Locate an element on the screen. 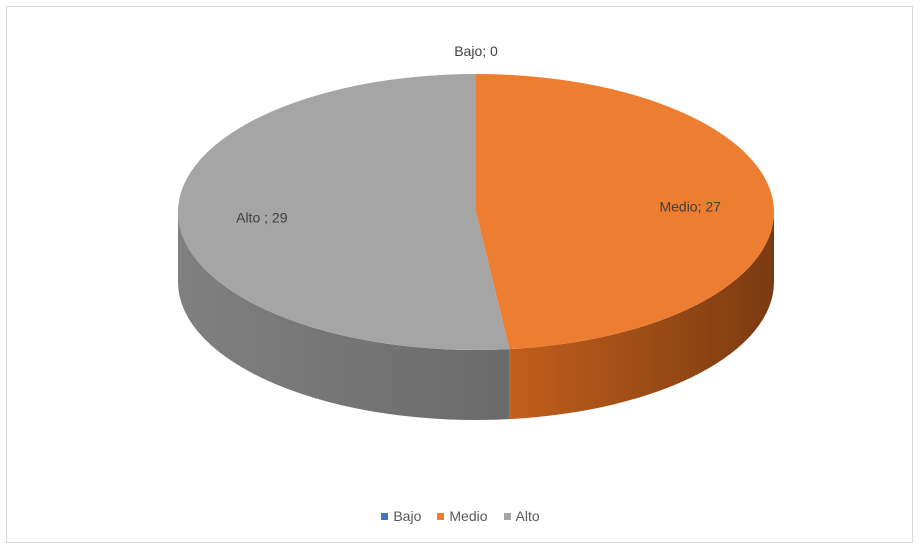  legend-label-alto: Alto is located at coordinates (527, 516).